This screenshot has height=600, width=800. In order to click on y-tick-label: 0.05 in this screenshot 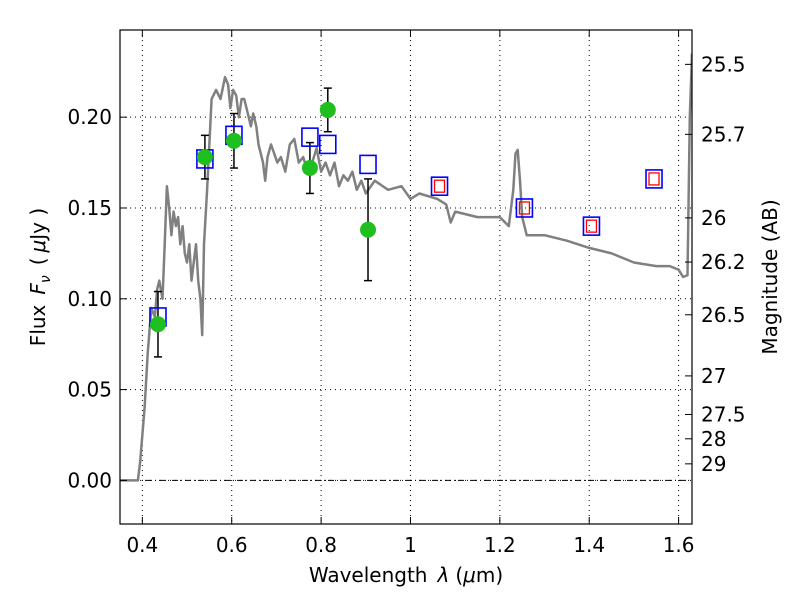, I will do `click(89, 390)`.